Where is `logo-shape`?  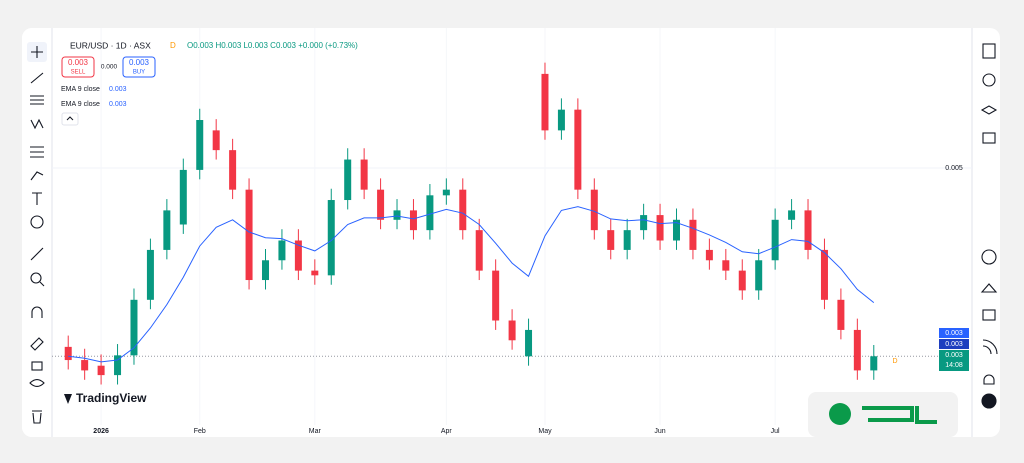
logo-shape is located at coordinates (899, 415).